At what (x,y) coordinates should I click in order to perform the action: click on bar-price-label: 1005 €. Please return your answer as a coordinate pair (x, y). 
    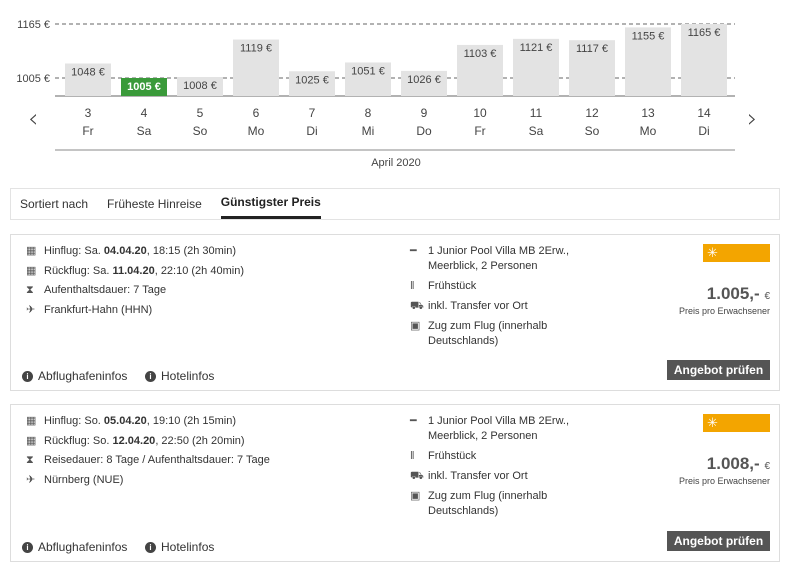
    Looking at the image, I should click on (144, 87).